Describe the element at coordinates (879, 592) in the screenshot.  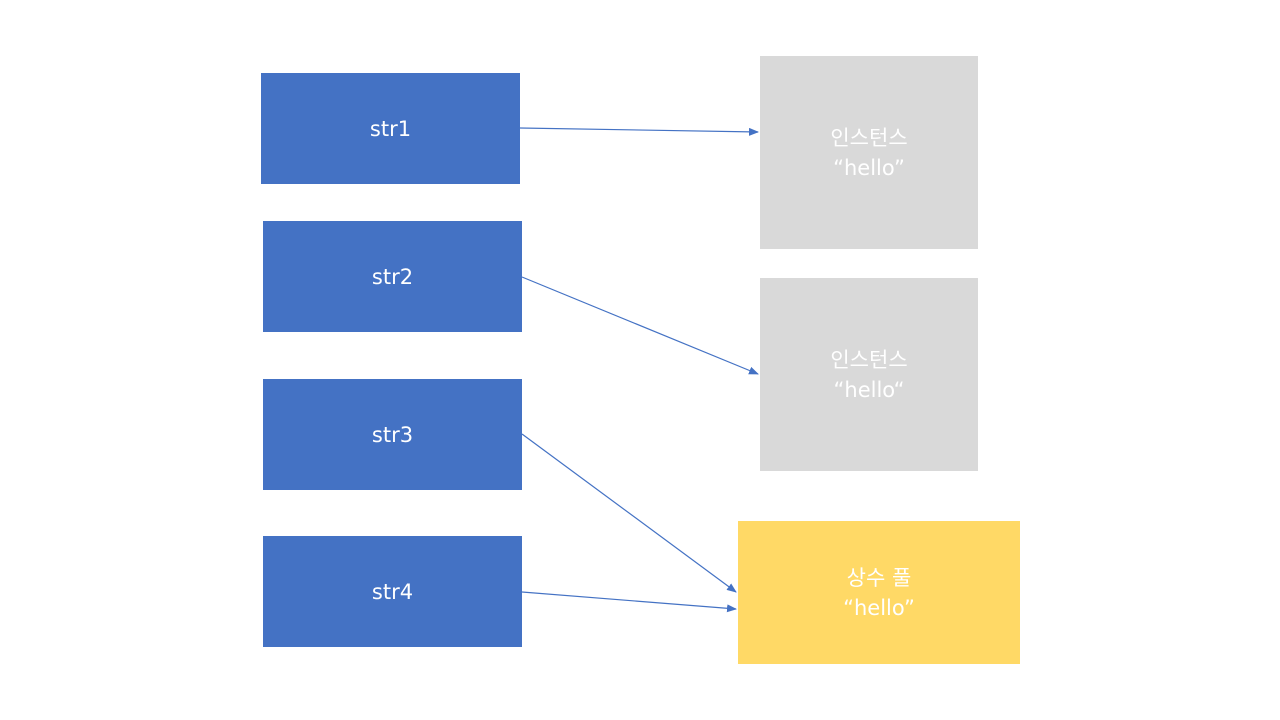
I see `constant-pool-box: 상수 풀 “hello”` at that location.